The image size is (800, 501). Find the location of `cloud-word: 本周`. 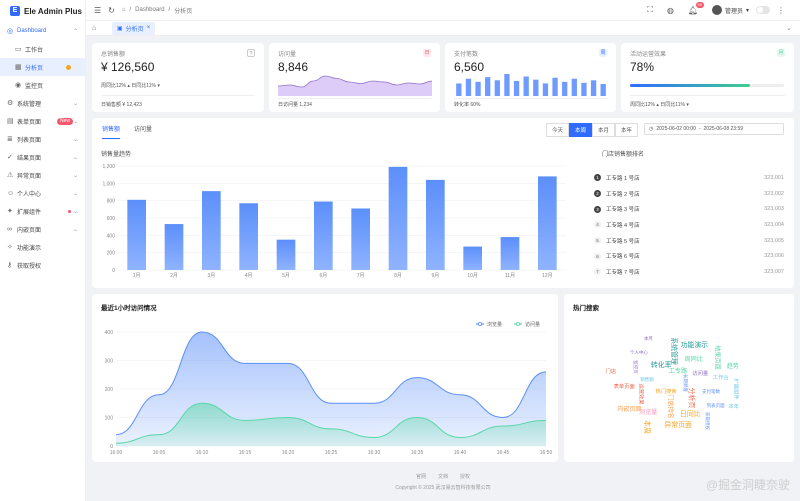

cloud-word: 本周 is located at coordinates (647, 427).